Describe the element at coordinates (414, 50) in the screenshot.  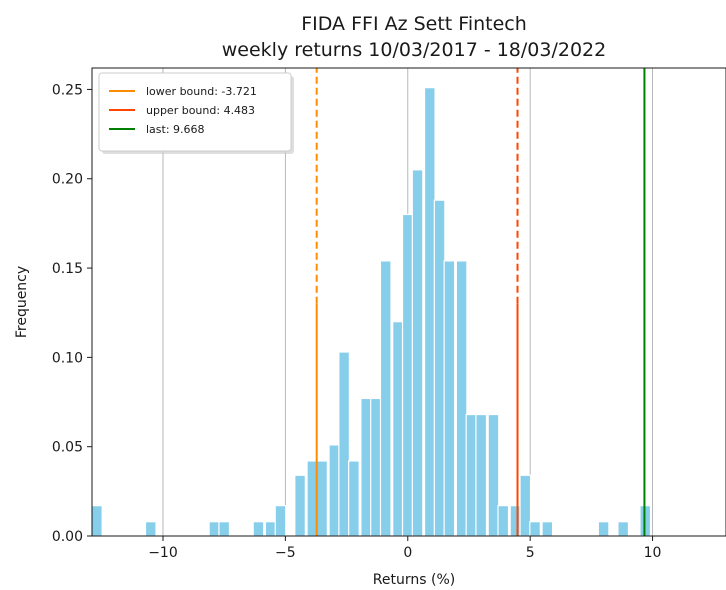
I see `chart-subtitle: weekly returns 10/03/2017 - 18/03/2022` at that location.